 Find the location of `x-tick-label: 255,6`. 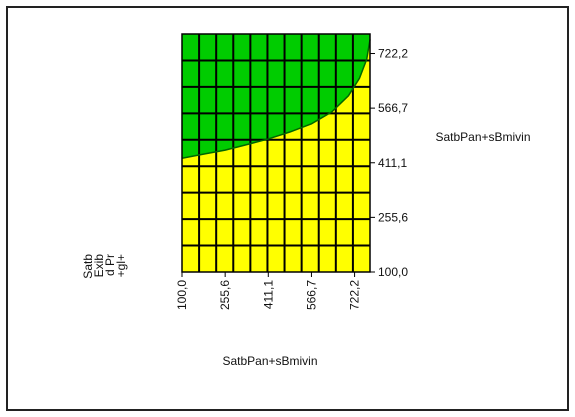

x-tick-label: 255,6 is located at coordinates (225, 295).